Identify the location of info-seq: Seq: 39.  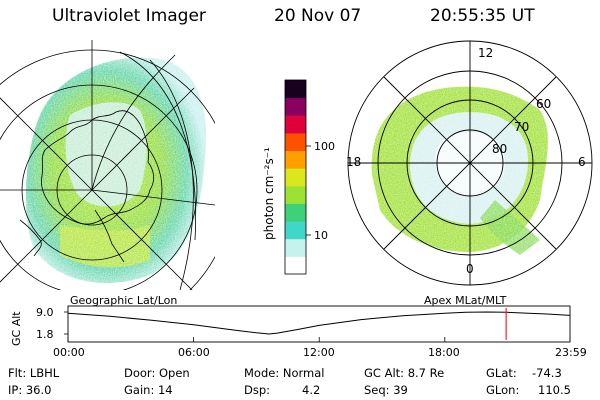
(386, 390).